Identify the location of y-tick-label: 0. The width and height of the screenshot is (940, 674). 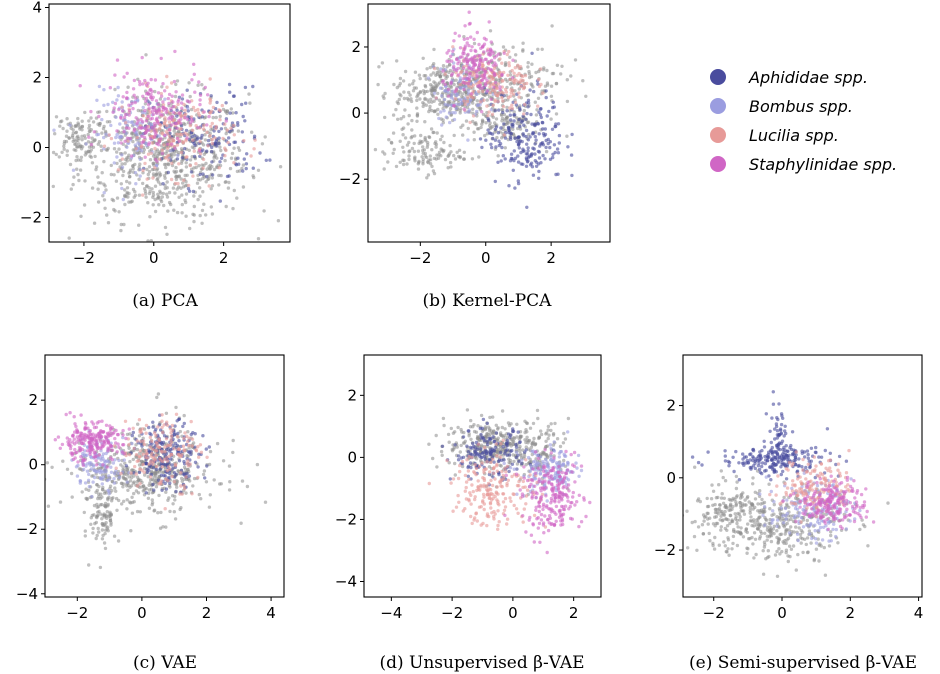
(33, 465).